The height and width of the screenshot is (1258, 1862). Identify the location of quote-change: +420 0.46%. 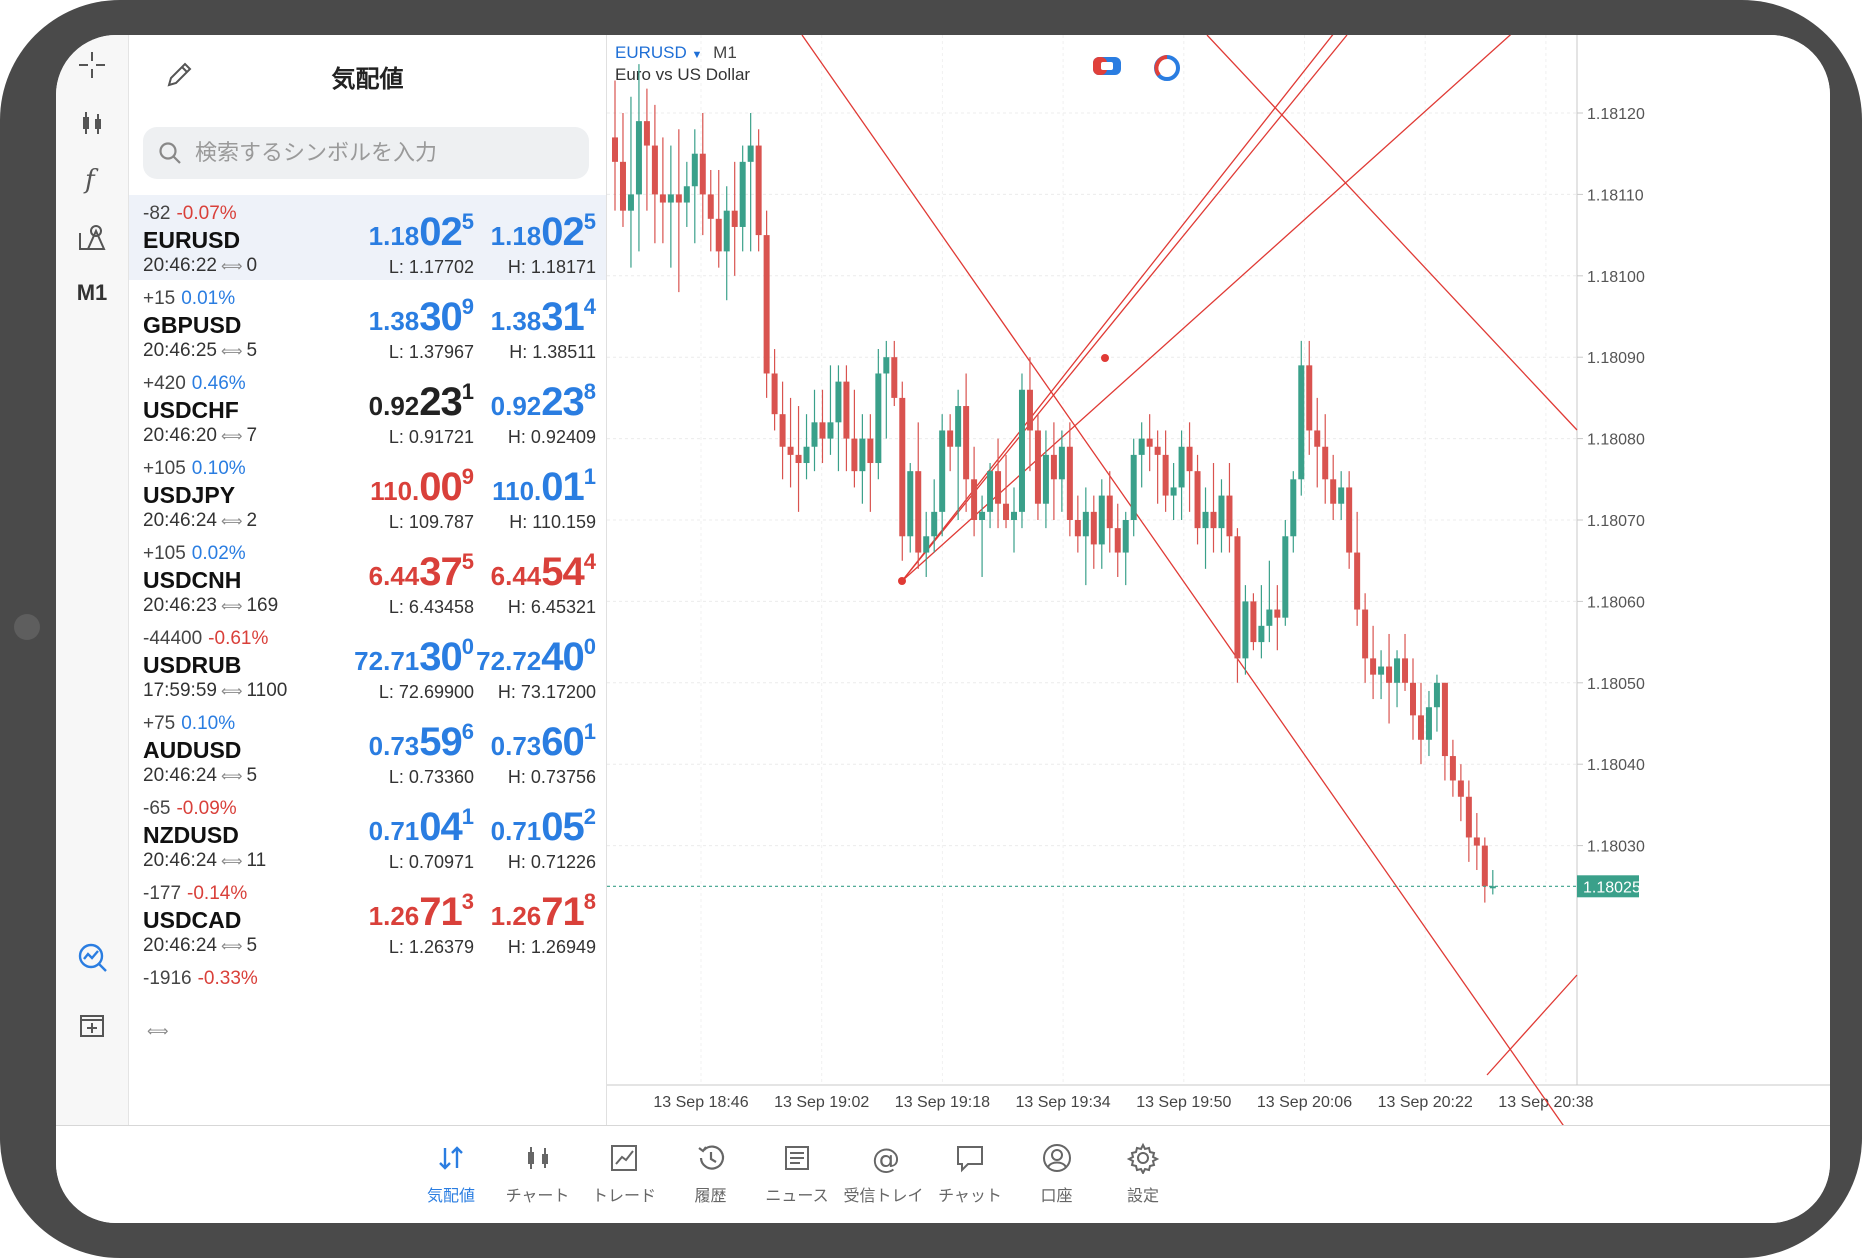
(194, 383).